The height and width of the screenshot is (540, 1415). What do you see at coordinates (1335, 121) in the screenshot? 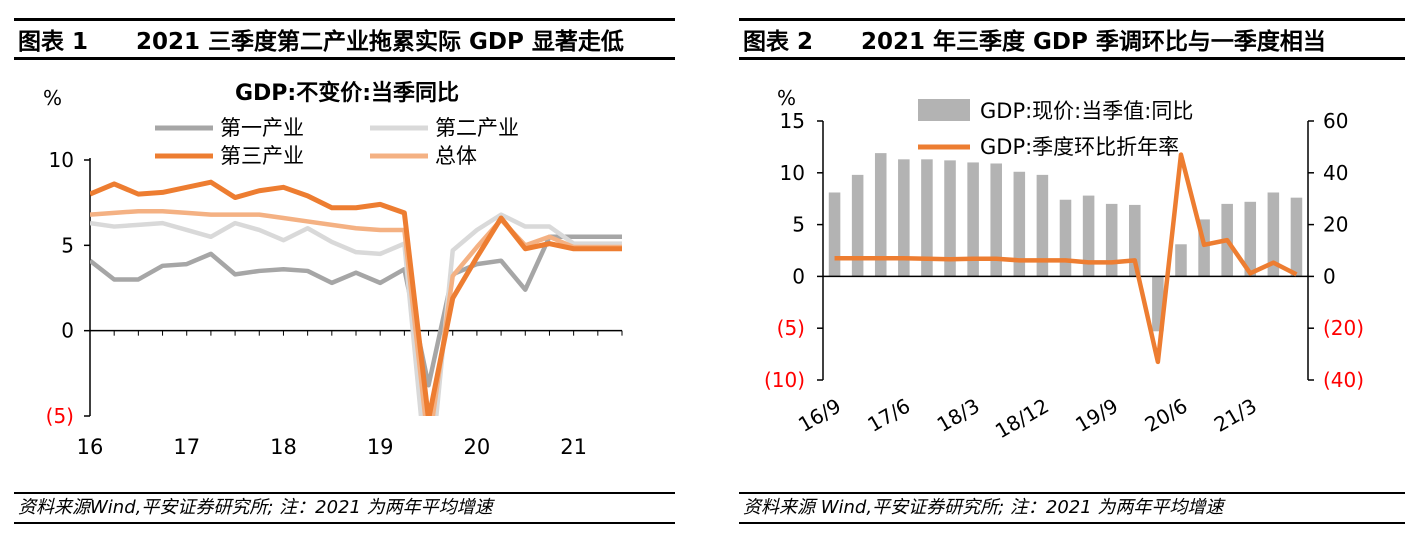
I see `right-y-tick-label: 60` at bounding box center [1335, 121].